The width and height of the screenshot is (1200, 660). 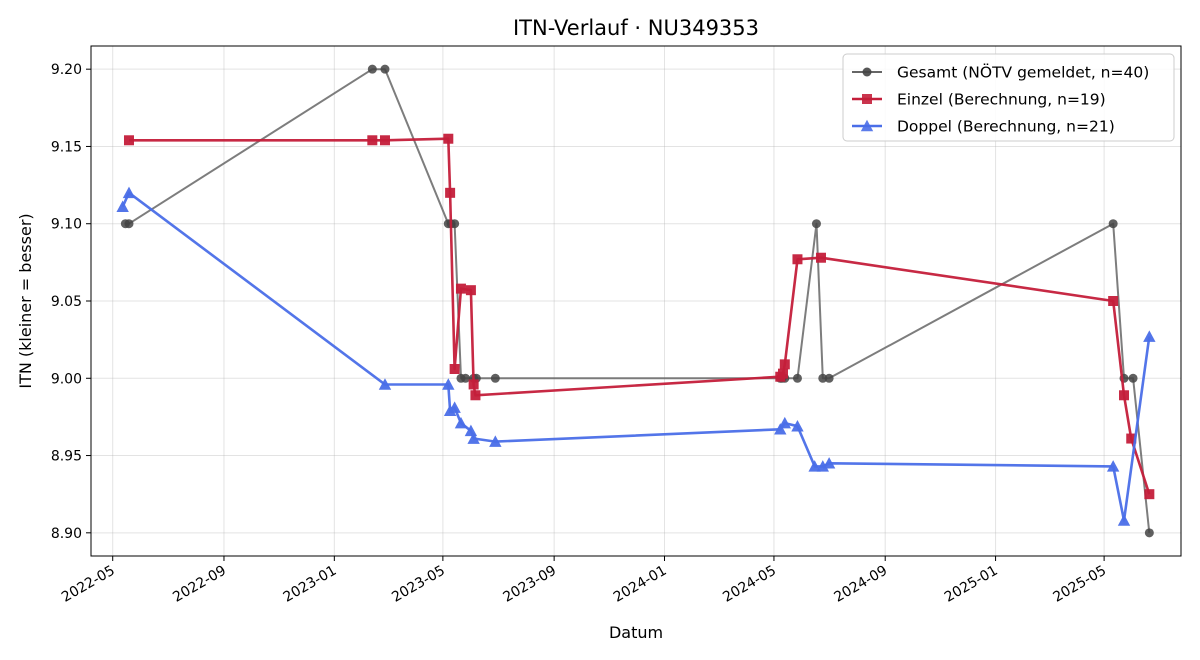 I want to click on x-tick-label: 2023-05, so click(x=418, y=584).